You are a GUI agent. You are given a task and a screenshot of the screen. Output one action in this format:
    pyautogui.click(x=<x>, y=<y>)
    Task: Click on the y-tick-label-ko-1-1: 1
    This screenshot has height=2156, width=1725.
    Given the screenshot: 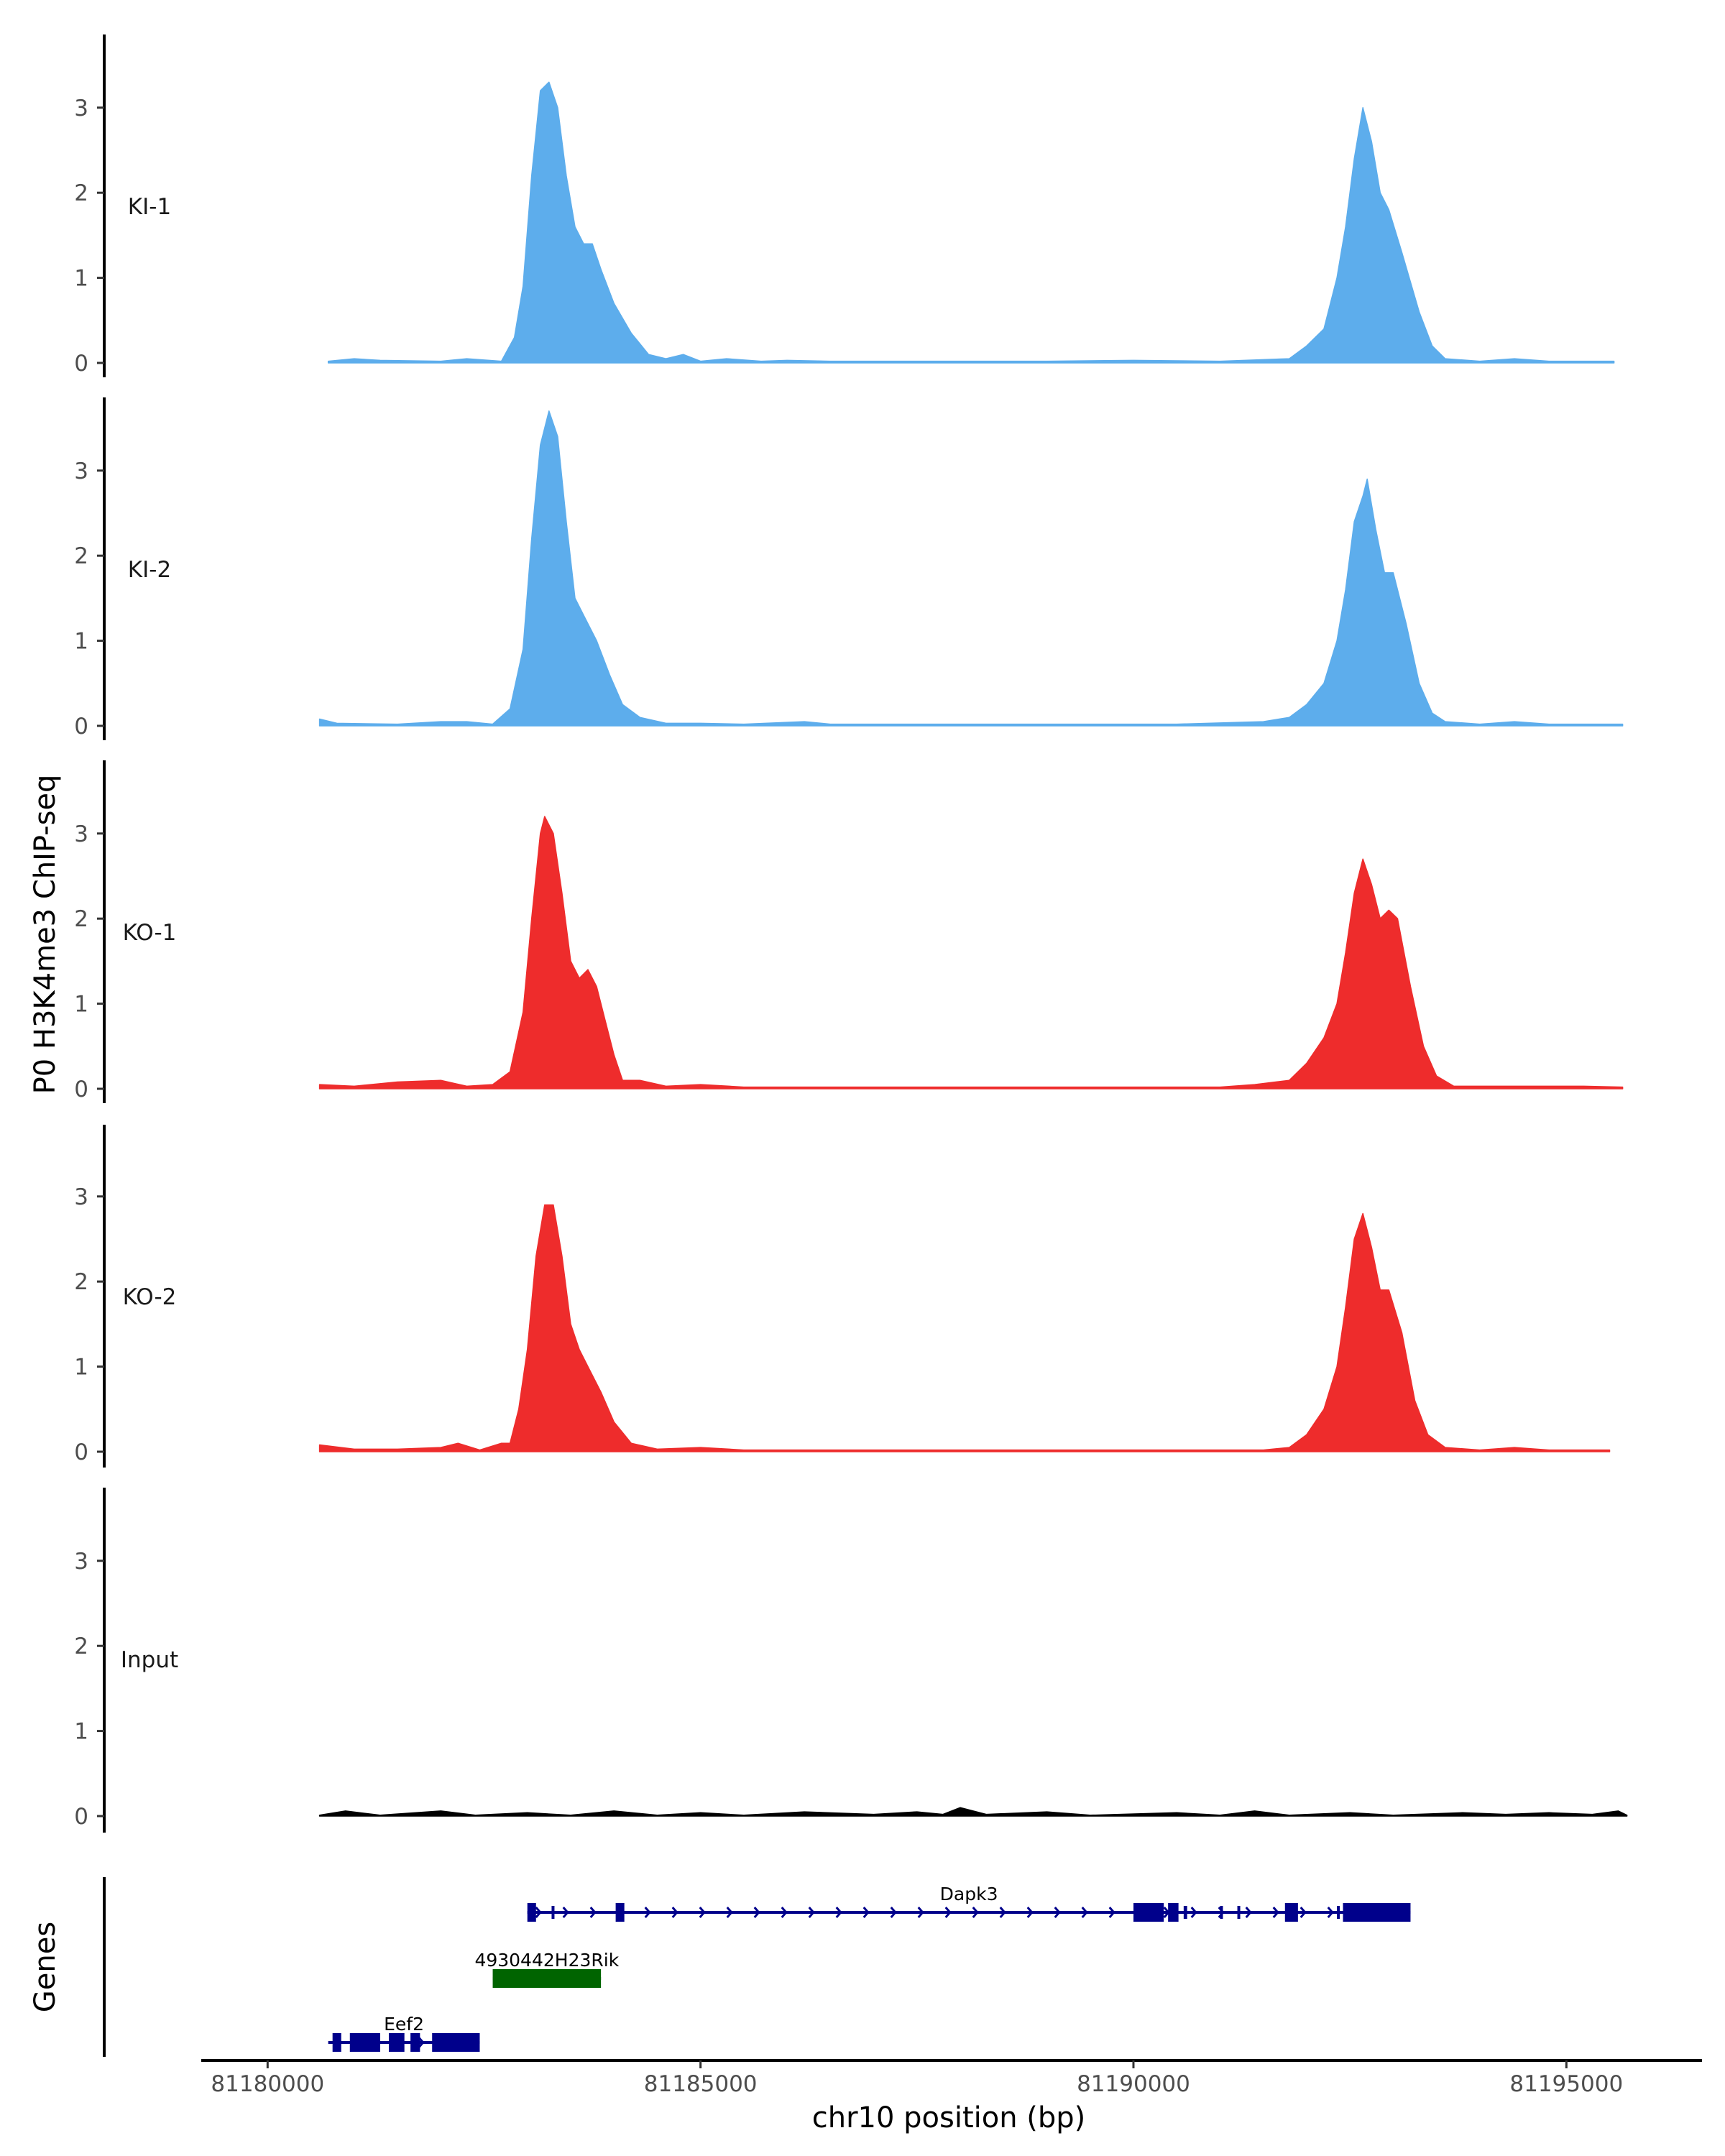 What is the action you would take?
    pyautogui.click(x=81, y=1005)
    